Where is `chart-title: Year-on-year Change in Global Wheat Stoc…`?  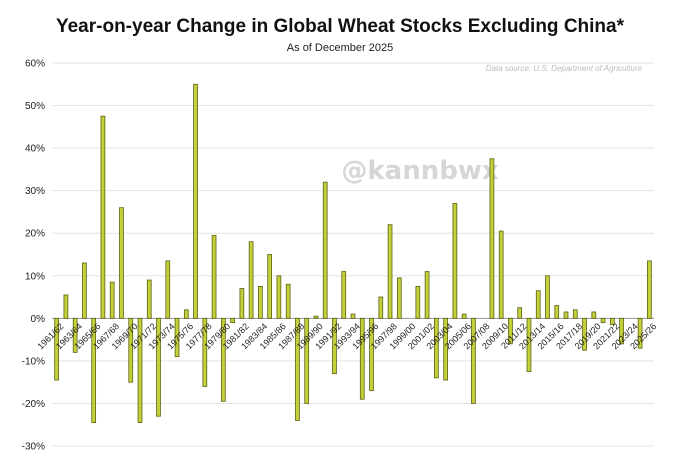 chart-title: Year-on-year Change in Global Wheat Stoc… is located at coordinates (339, 26).